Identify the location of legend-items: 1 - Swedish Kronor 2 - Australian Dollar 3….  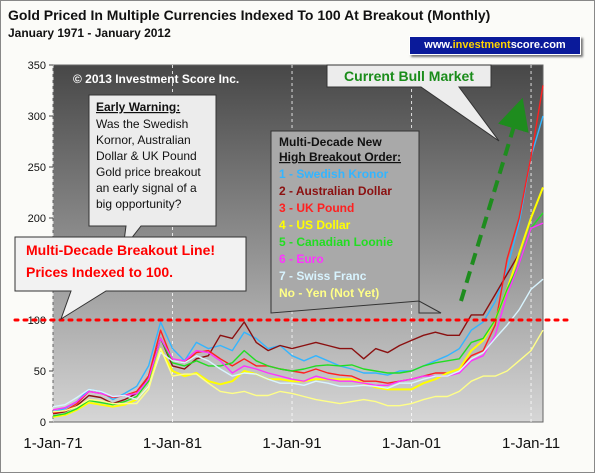
(336, 233).